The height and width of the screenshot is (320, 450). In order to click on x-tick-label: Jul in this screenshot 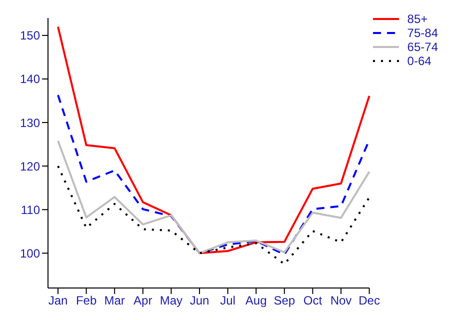, I will do `click(228, 301)`.